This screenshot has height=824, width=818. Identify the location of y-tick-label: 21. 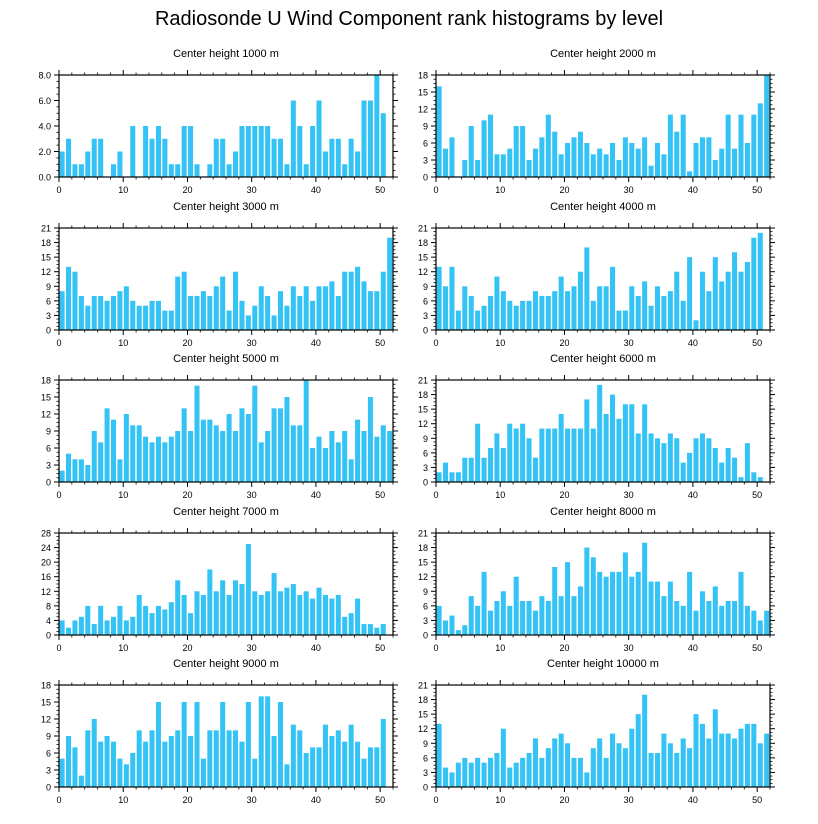
(423, 534).